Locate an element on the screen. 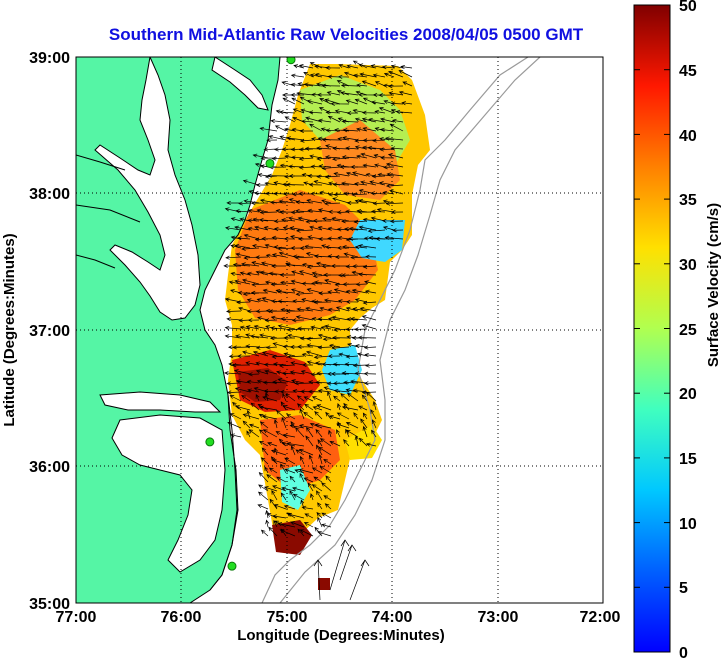 This screenshot has width=724, height=659. y-tick-label: 35:00 is located at coordinates (49, 604).